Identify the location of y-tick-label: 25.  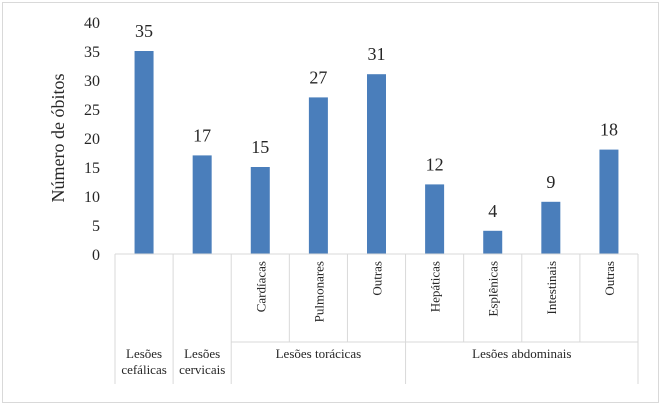
(92, 110).